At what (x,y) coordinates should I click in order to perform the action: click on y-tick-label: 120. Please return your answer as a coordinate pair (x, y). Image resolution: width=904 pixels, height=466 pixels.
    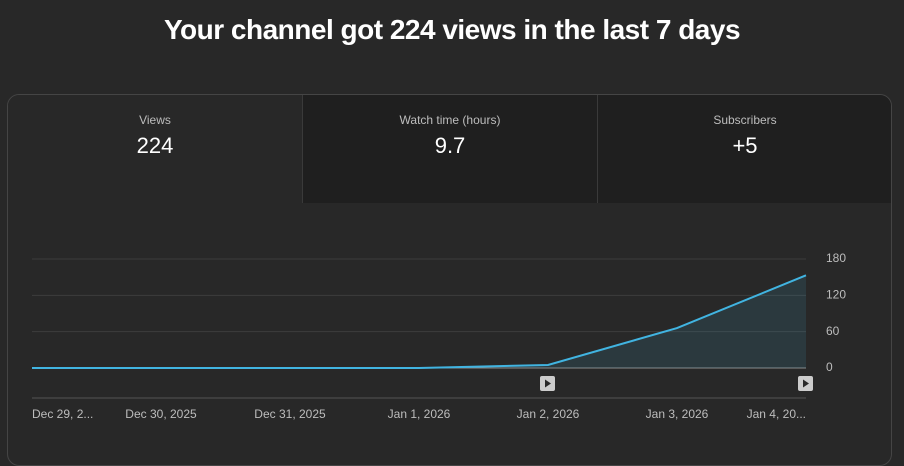
    Looking at the image, I should click on (836, 295).